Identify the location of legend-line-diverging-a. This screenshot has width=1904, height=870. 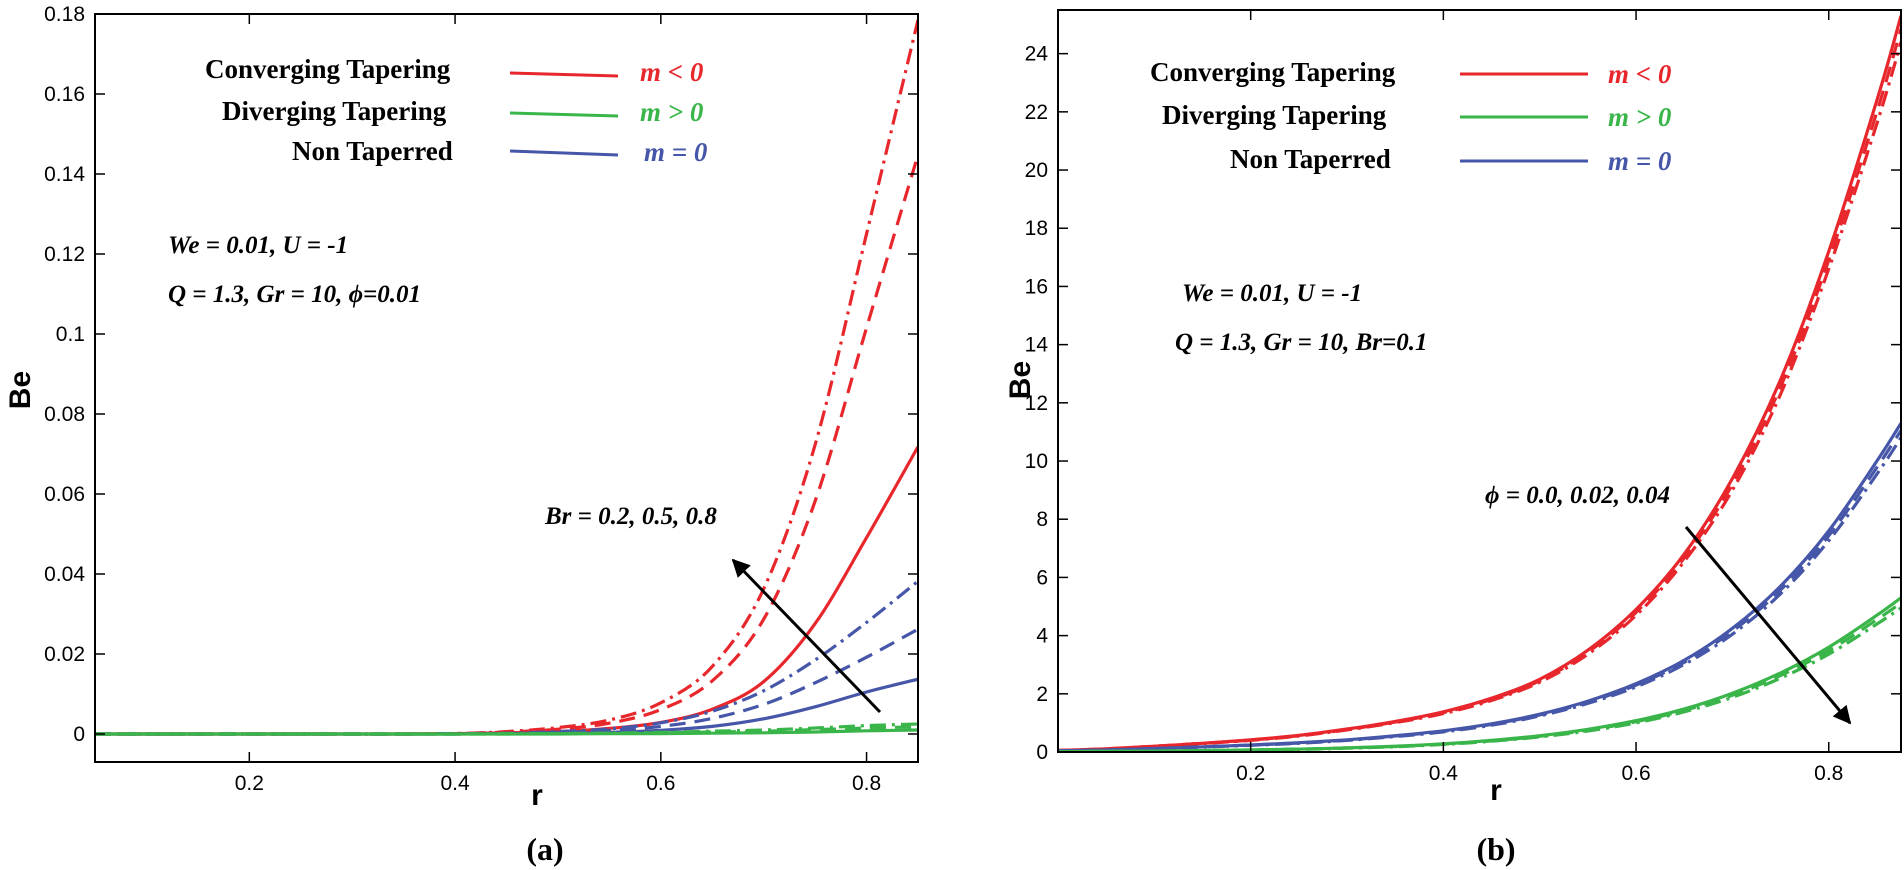
(564, 114).